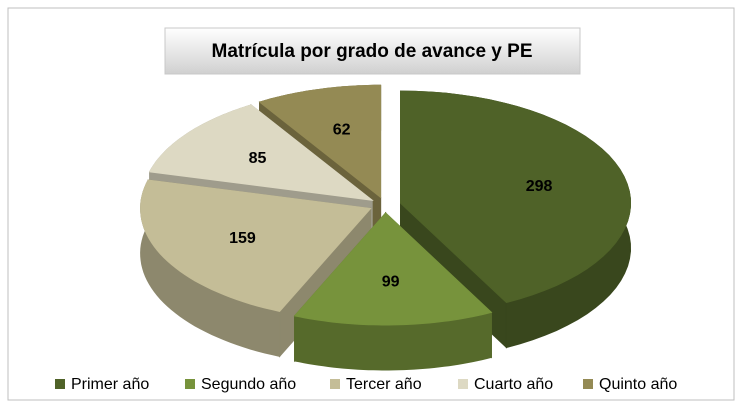 The height and width of the screenshot is (411, 740). What do you see at coordinates (110, 384) in the screenshot?
I see `legend-label: Primer año` at bounding box center [110, 384].